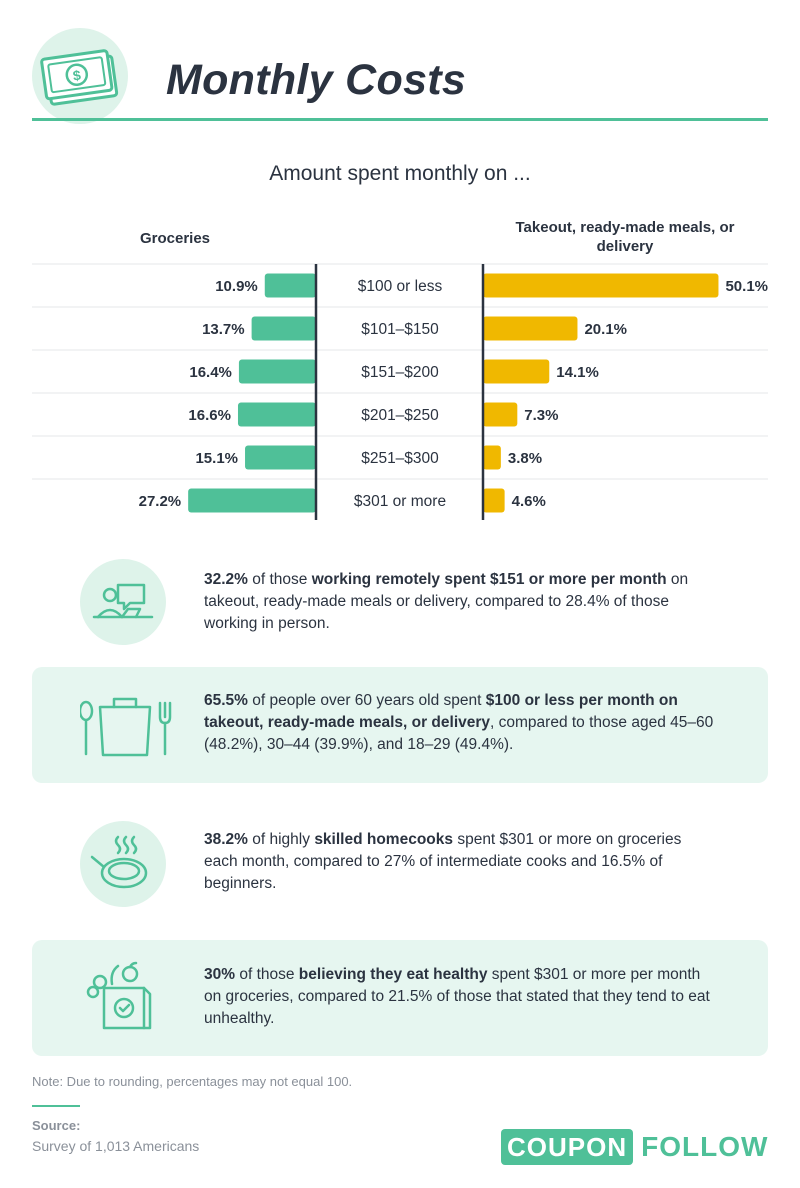 This screenshot has height=1188, width=800. I want to click on takeout-bag-icon, so click(125, 727).